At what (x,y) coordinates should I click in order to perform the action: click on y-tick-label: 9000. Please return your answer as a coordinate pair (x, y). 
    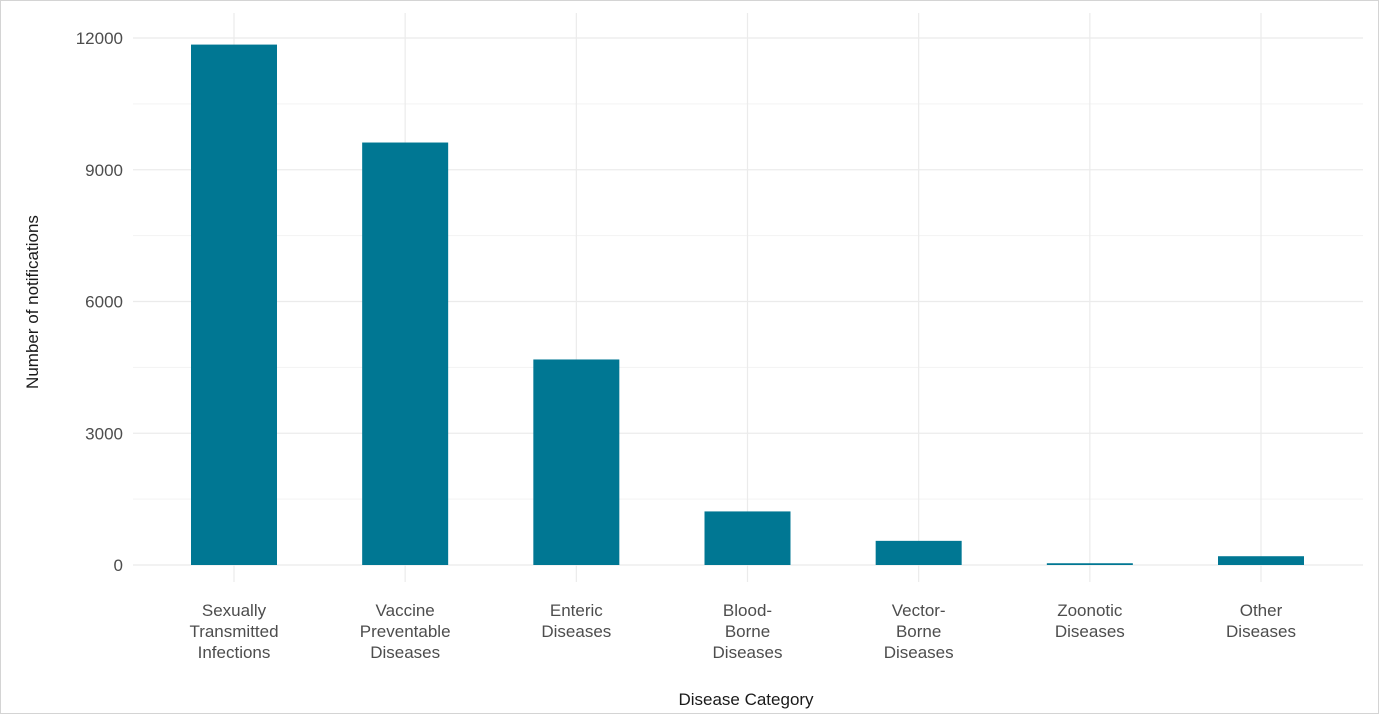
    Looking at the image, I should click on (104, 170).